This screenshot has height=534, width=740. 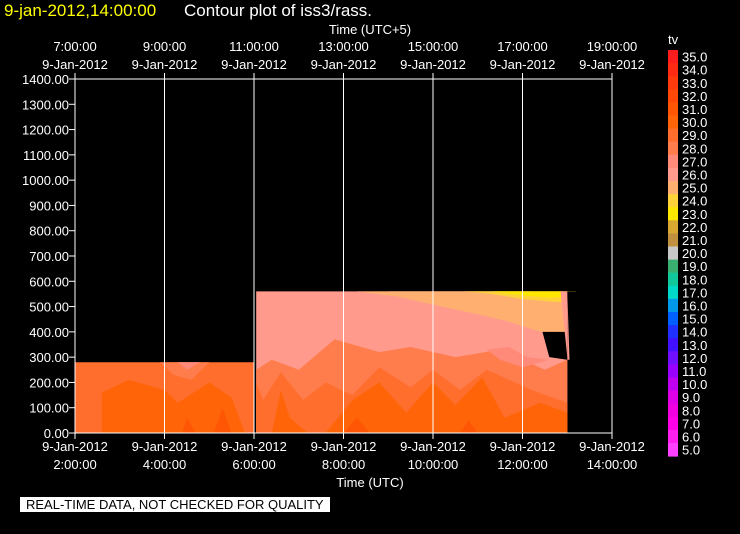 I want to click on legend-label: 28.0, so click(x=694, y=148).